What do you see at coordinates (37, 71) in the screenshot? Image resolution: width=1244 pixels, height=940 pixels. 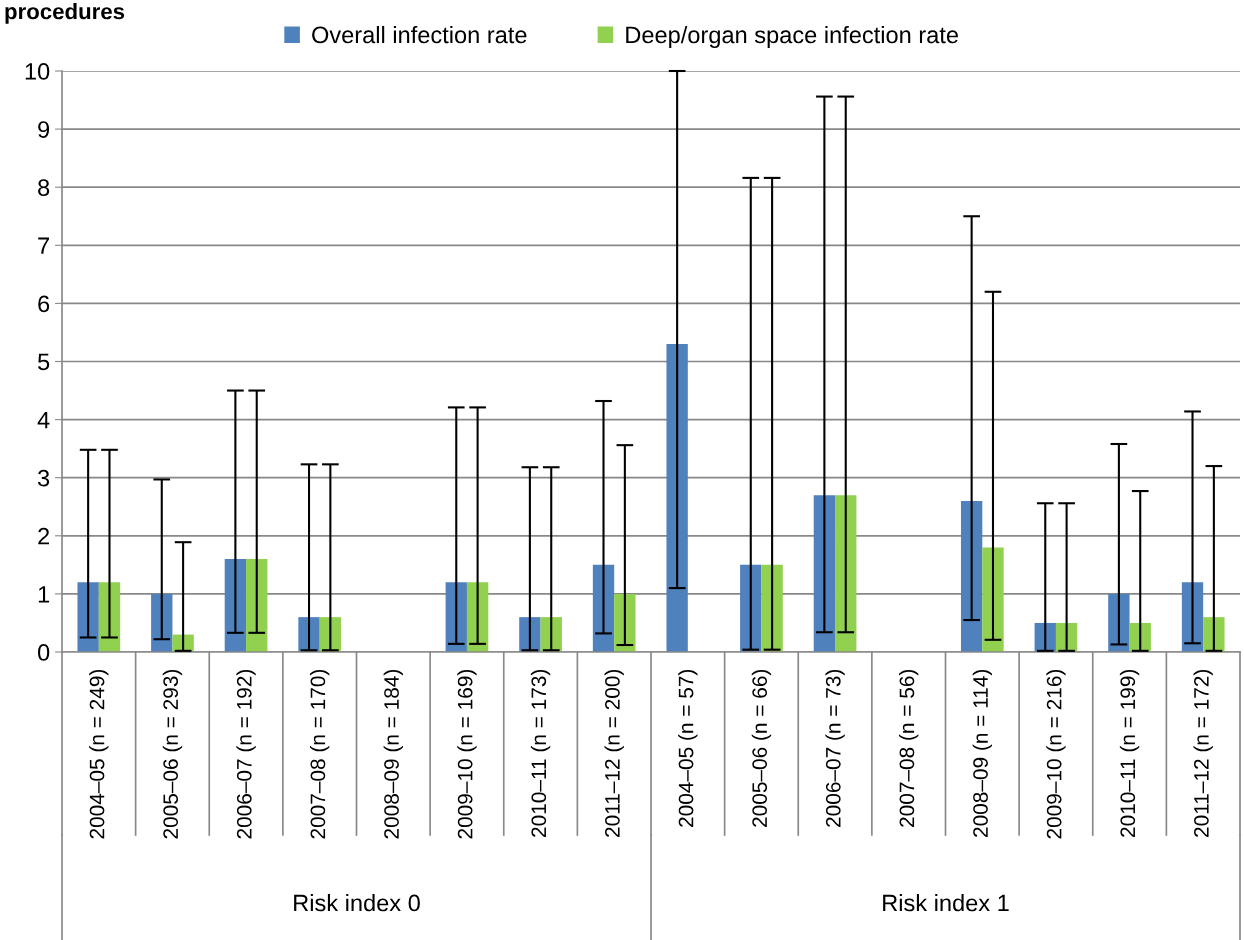 I see `y-tick-label: 10` at bounding box center [37, 71].